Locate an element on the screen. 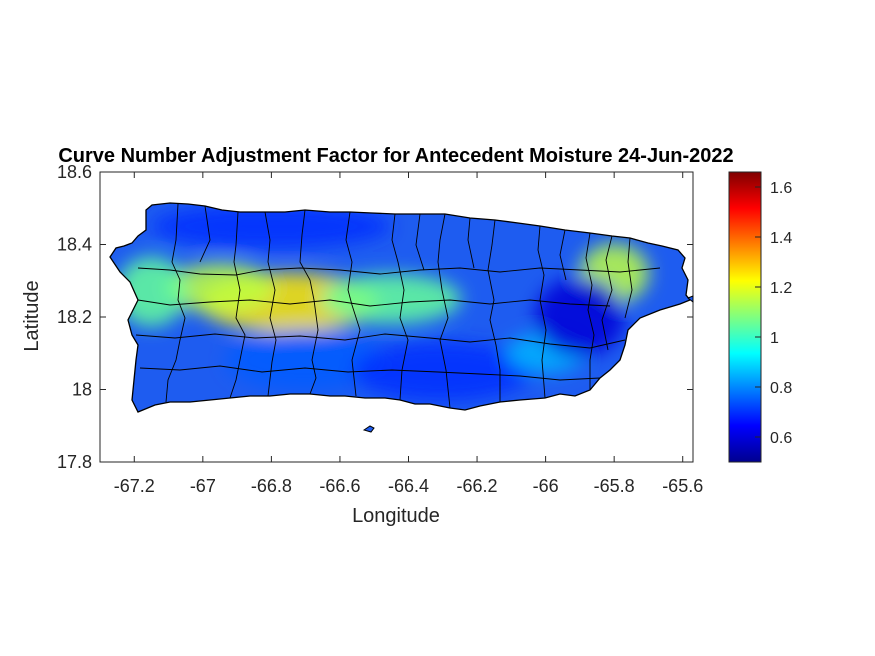 The height and width of the screenshot is (656, 875). colorbar: 0.6 0.8 1 1.2 1.4 1.6 is located at coordinates (760, 317).